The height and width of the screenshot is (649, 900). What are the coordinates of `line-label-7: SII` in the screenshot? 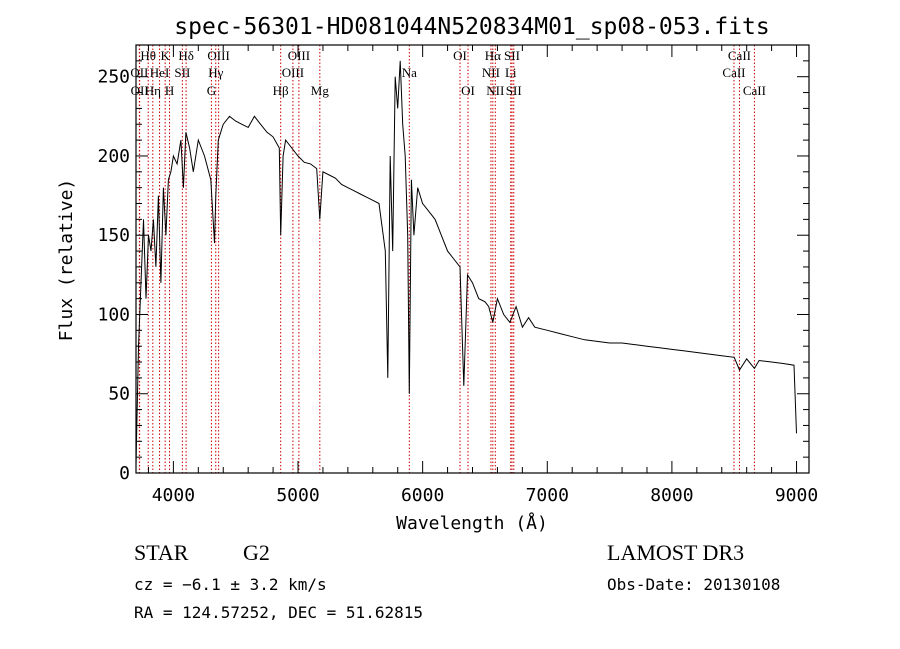 It's located at (182, 72).